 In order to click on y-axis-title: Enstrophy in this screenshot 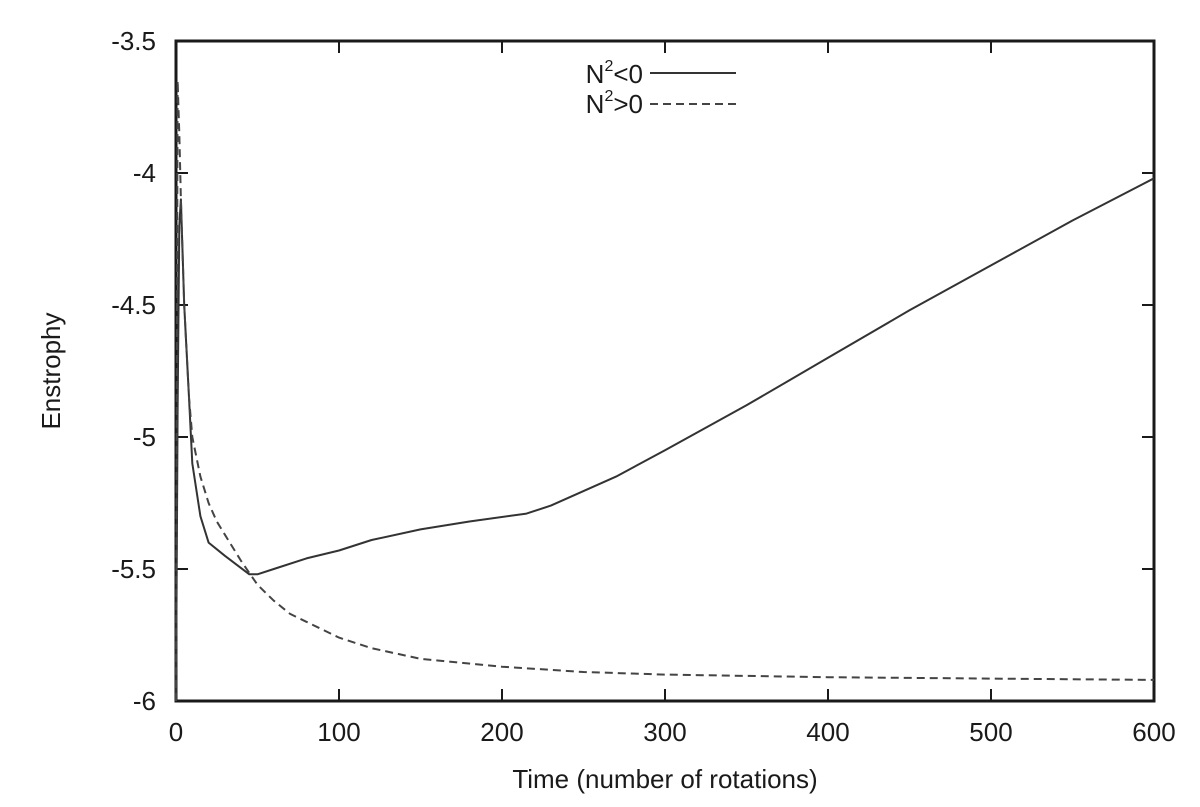, I will do `click(51, 370)`.